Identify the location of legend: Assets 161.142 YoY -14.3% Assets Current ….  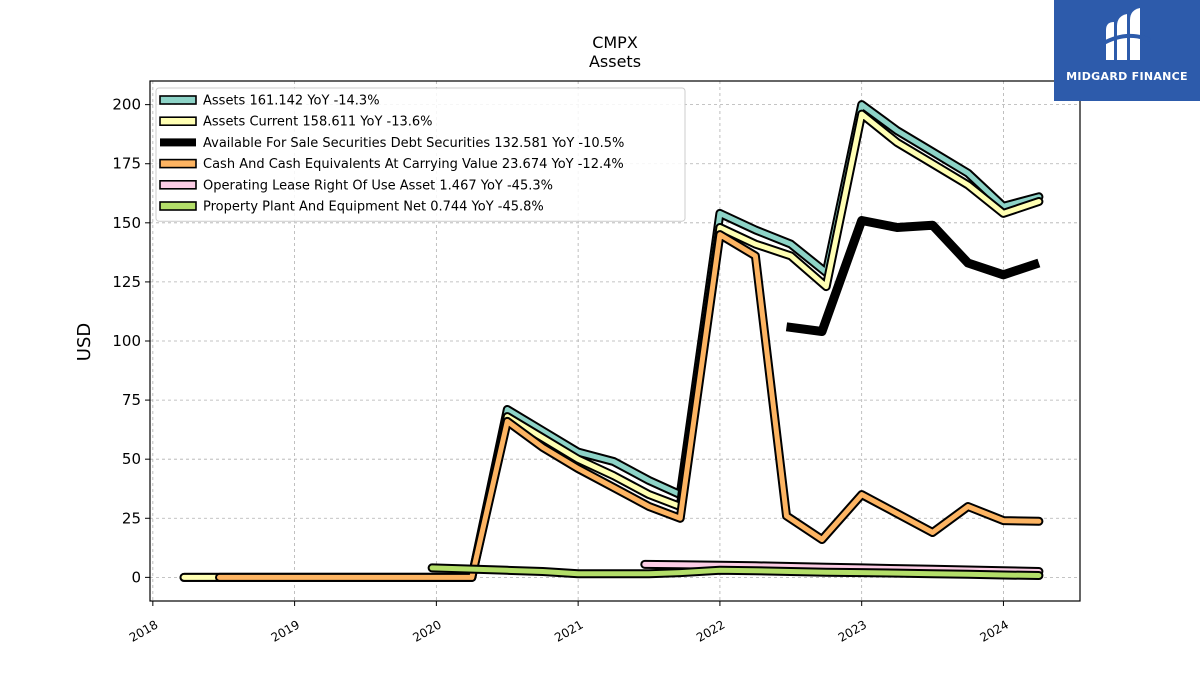
(420, 154).